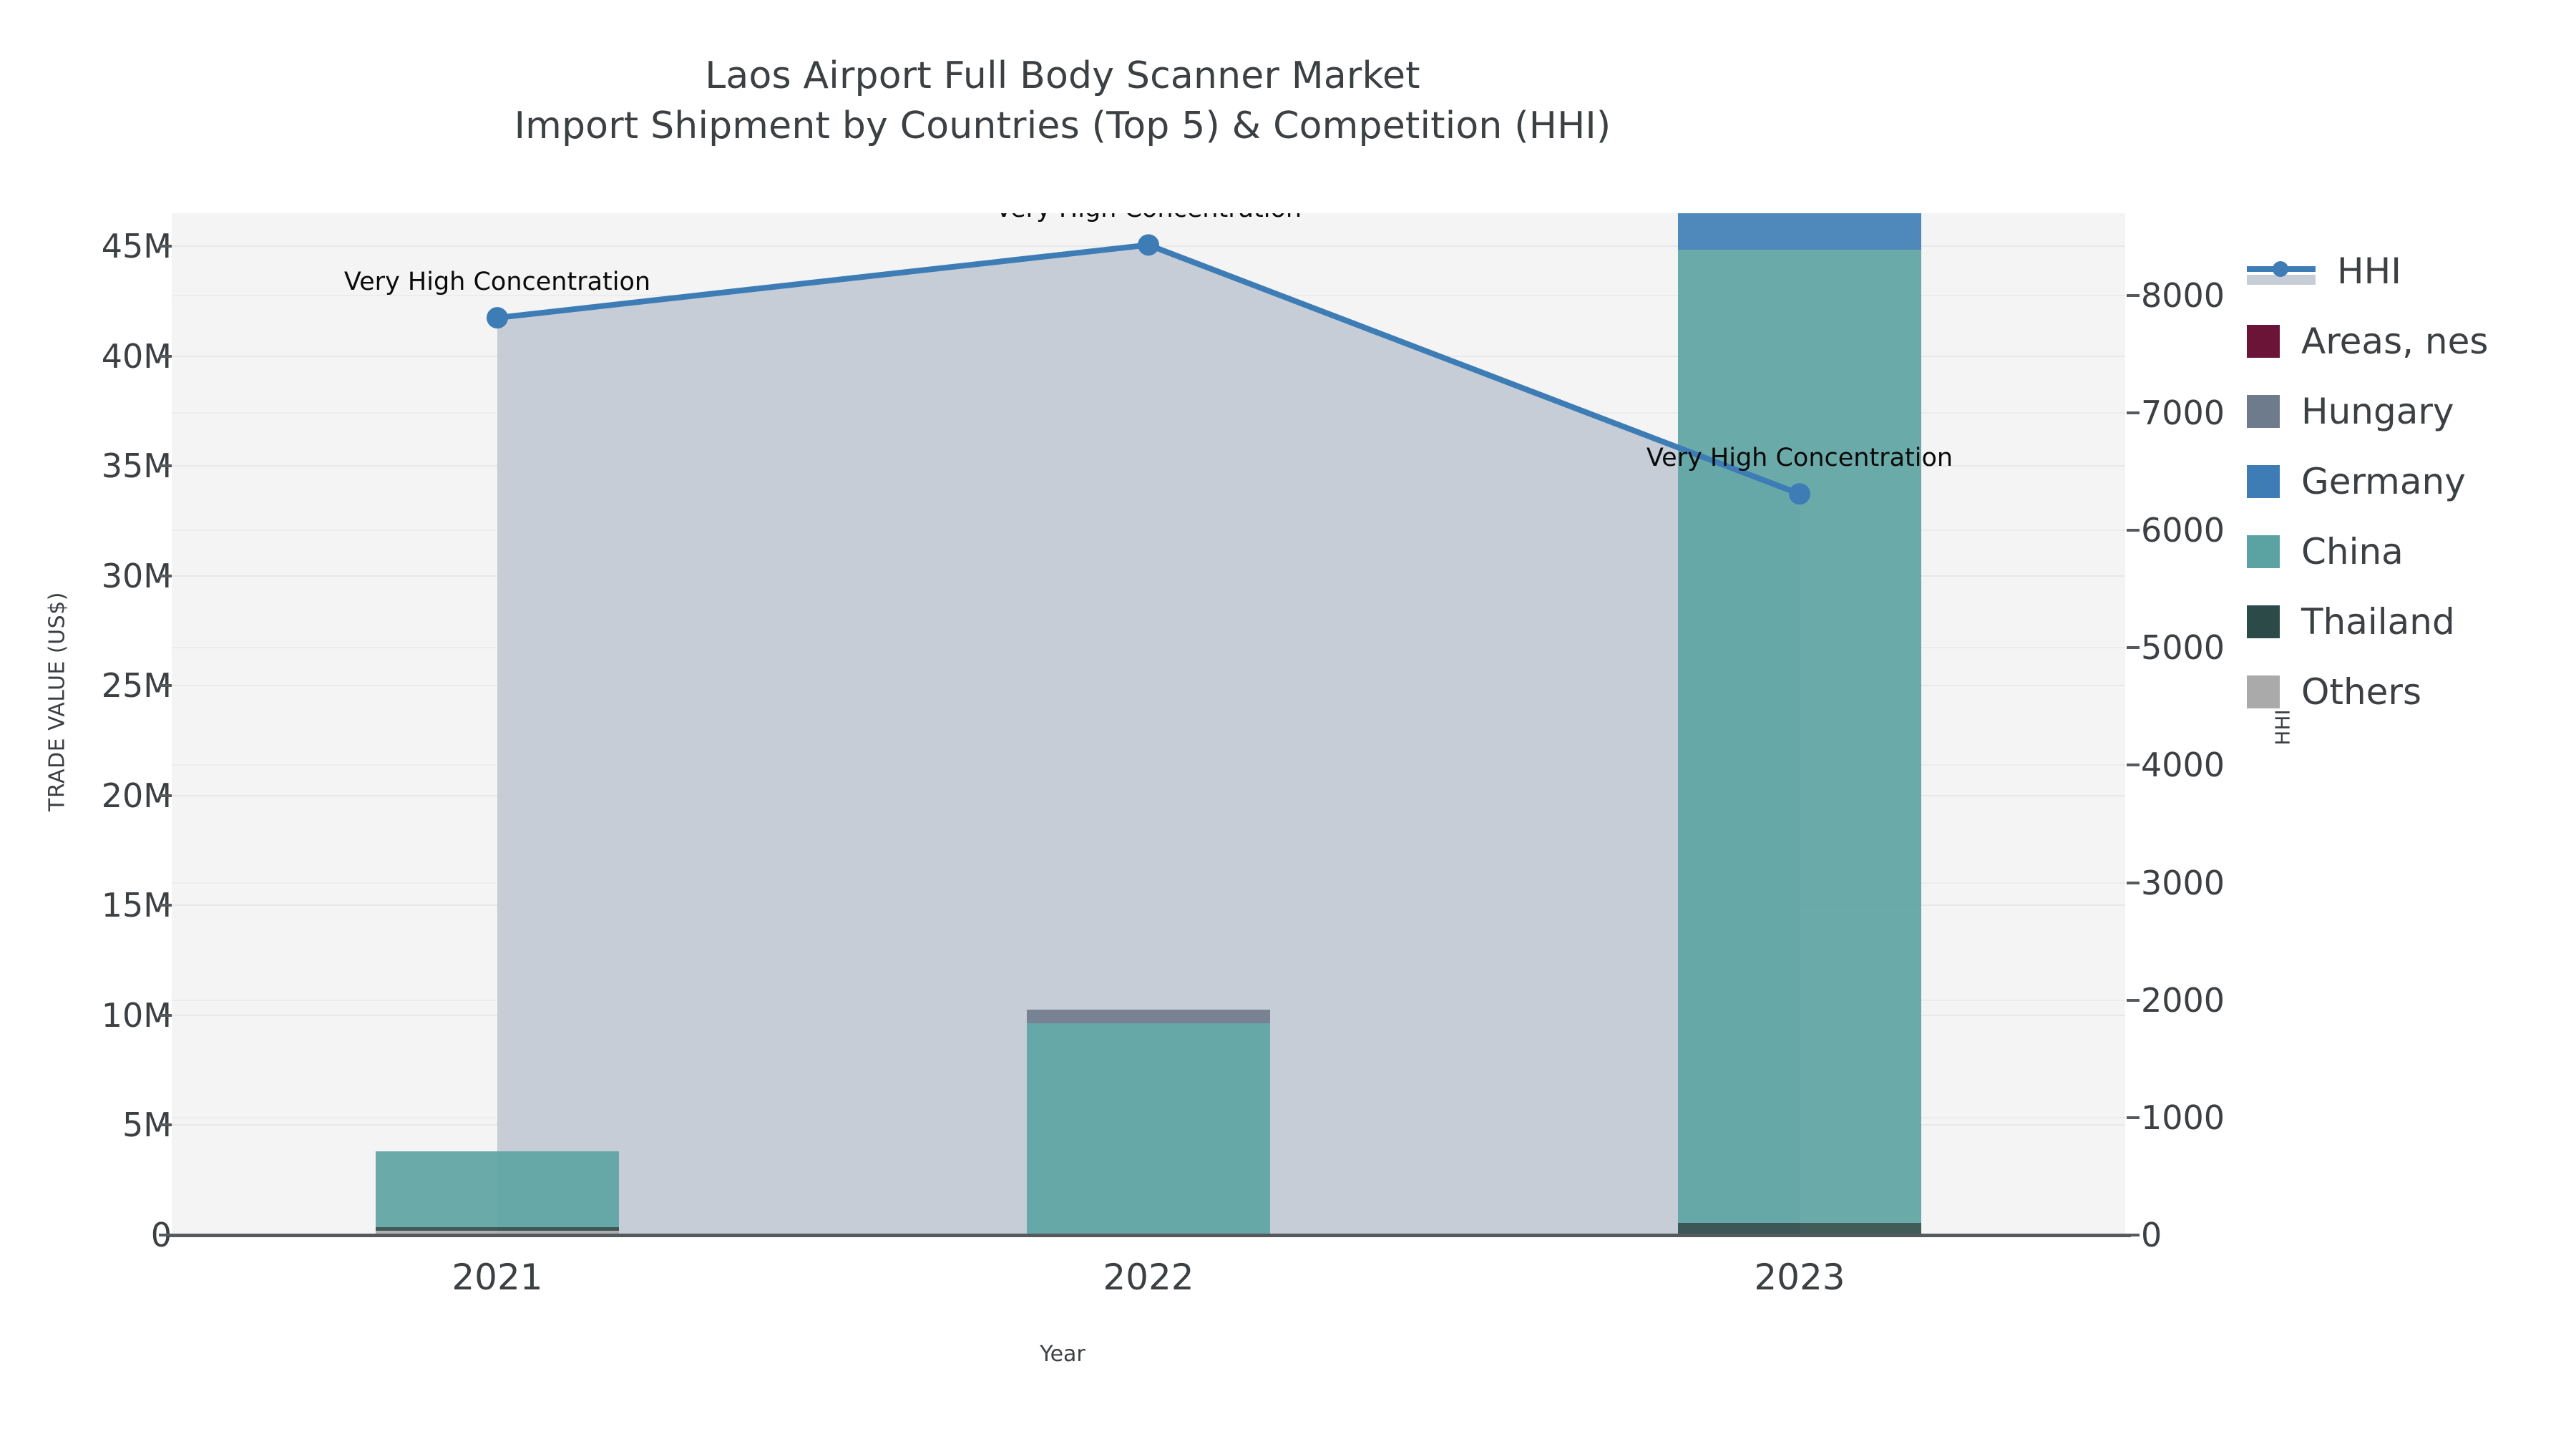 The image size is (2576, 1449). Describe the element at coordinates (1148, 1277) in the screenshot. I see `x-tick-2022: 2022` at that location.